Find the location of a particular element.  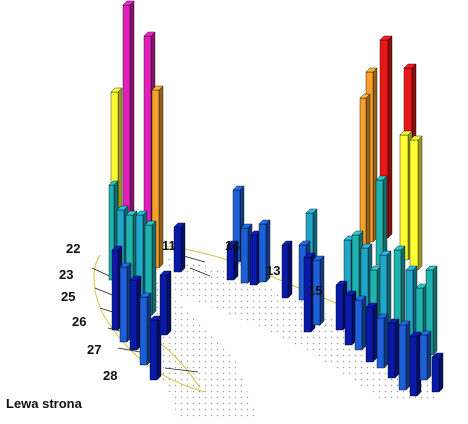

arch-outline-inner is located at coordinates (250, 275).